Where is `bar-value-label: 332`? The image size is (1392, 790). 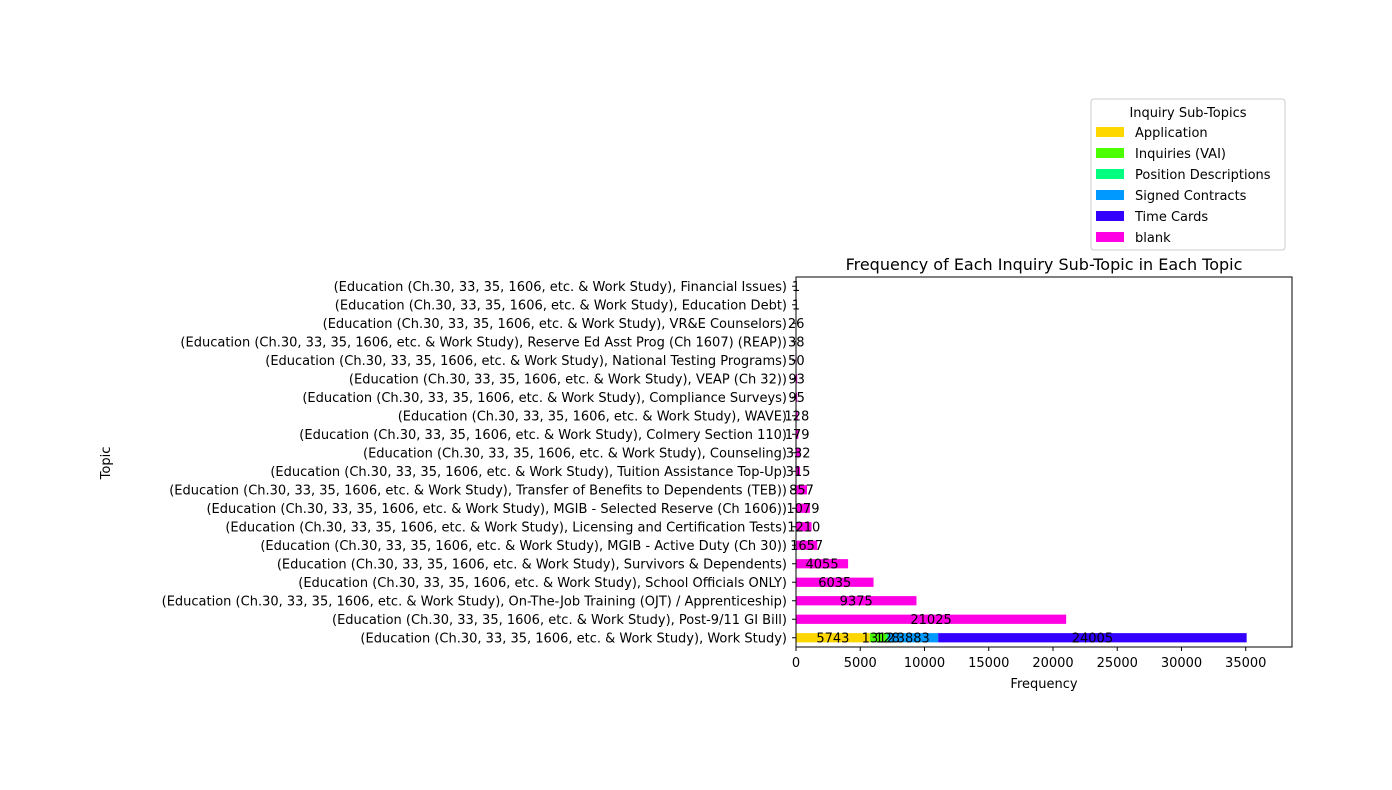
bar-value-label: 332 is located at coordinates (798, 453).